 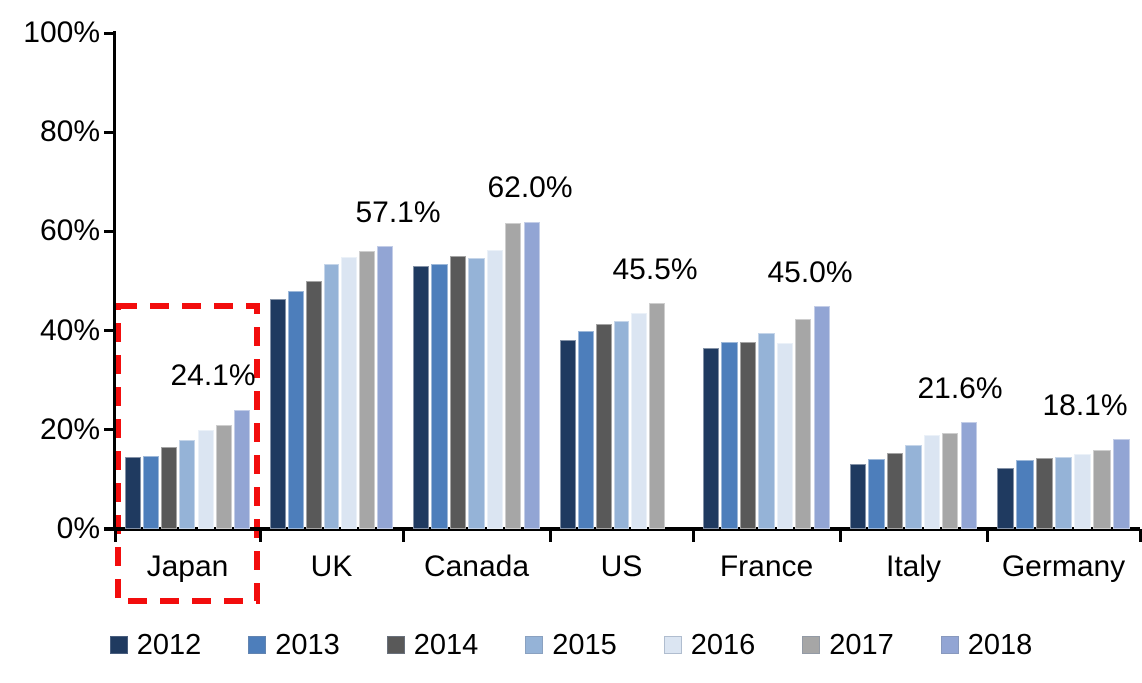 I want to click on bar-japan-2017, so click(x=223, y=476).